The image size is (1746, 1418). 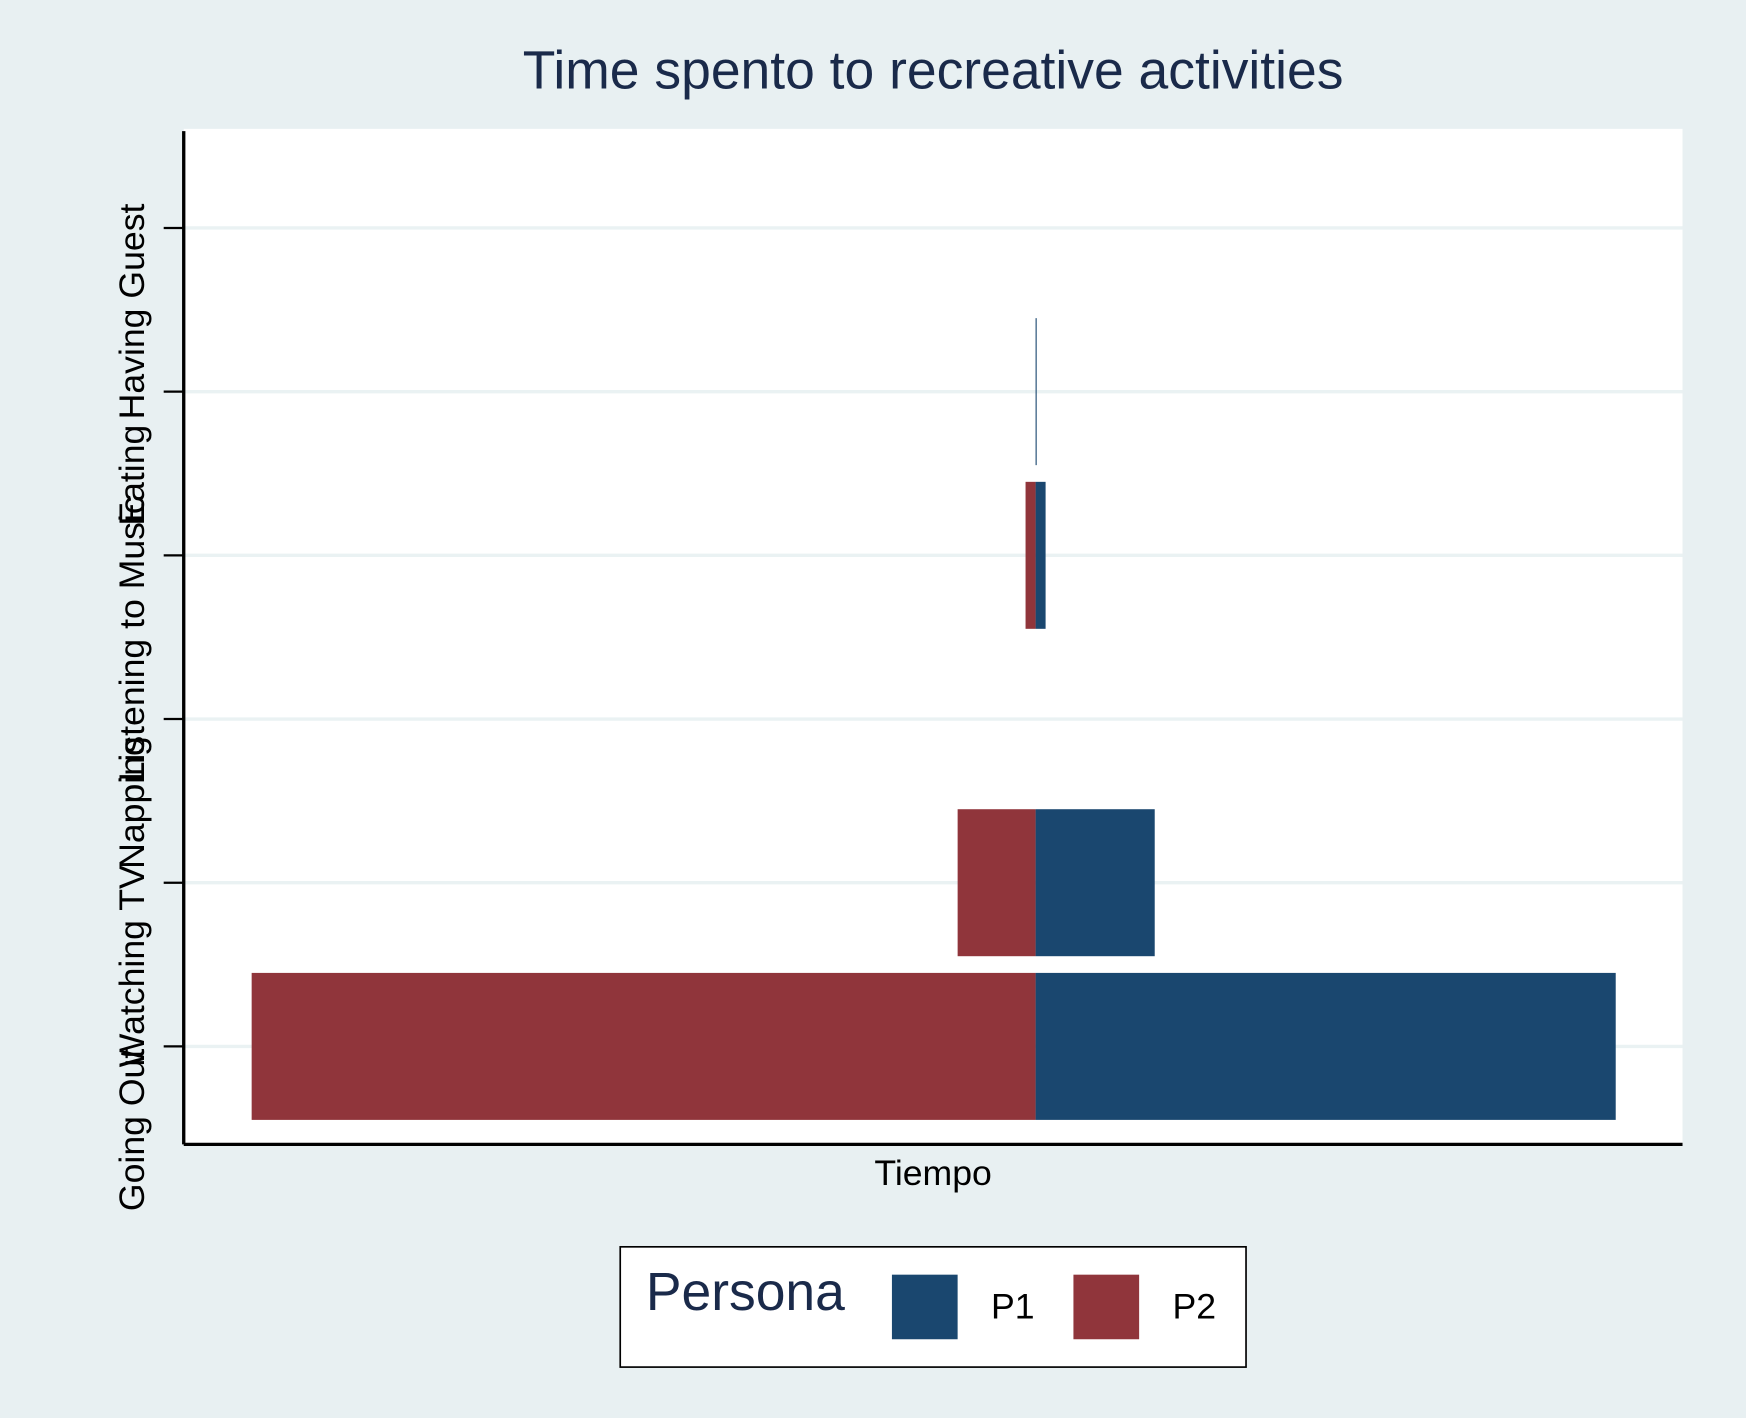 What do you see at coordinates (132, 802) in the screenshot?
I see `y-tick-label: Napping` at bounding box center [132, 802].